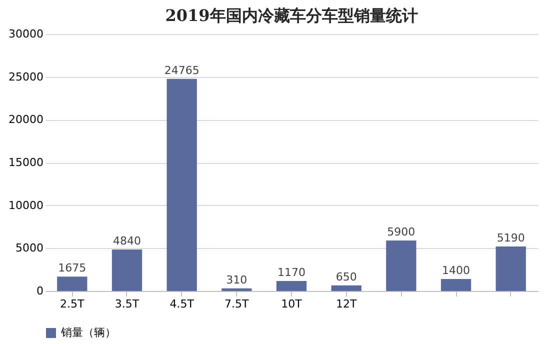 The image size is (550, 344). Describe the element at coordinates (510, 238) in the screenshot. I see `data-label: 5190` at that location.